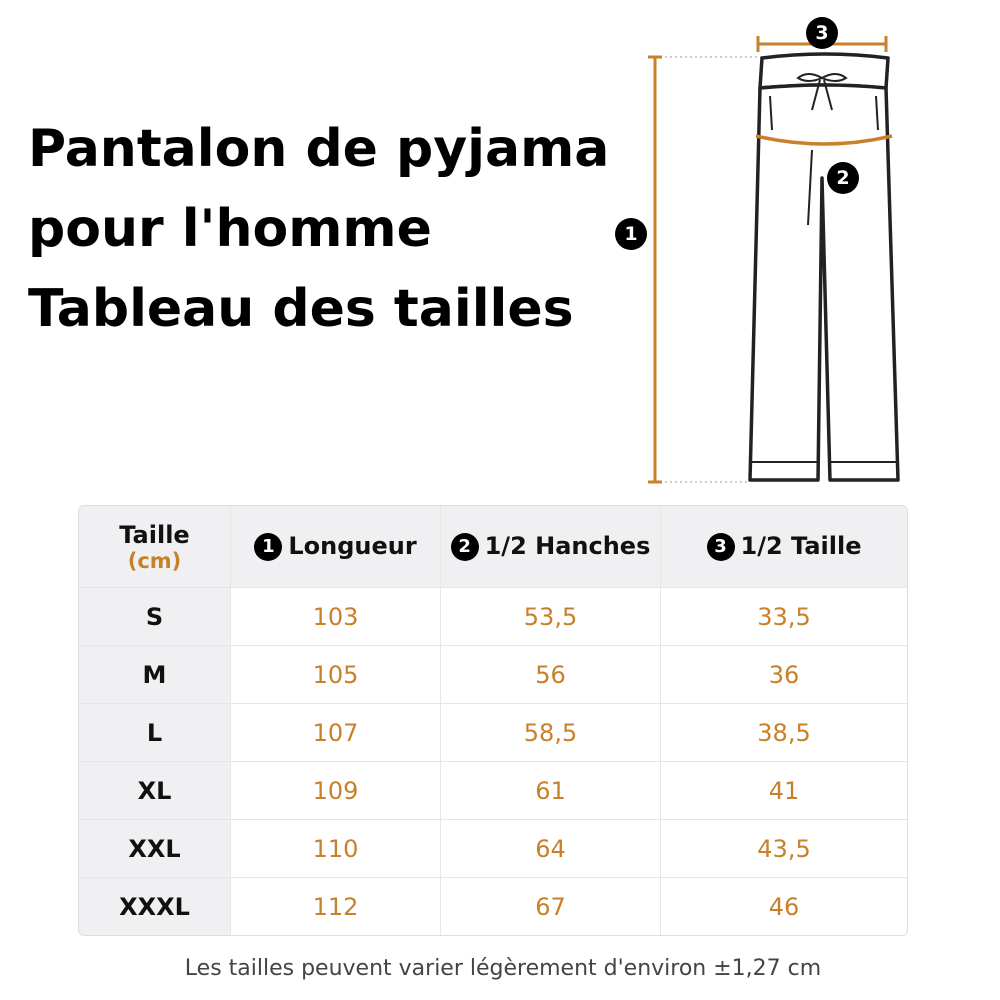 This screenshot has height=1000, width=1000. Describe the element at coordinates (757, 250) in the screenshot. I see `pants-illustration: 3 2 1` at that location.